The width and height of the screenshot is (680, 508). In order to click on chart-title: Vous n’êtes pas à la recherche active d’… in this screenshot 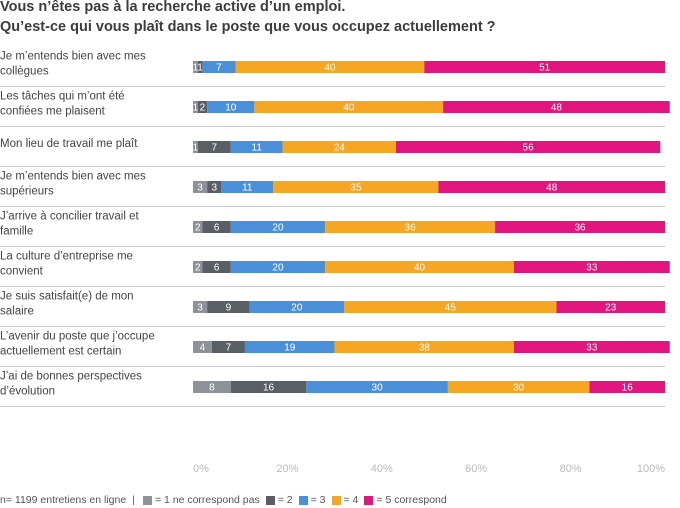, I will do `click(340, 18)`.